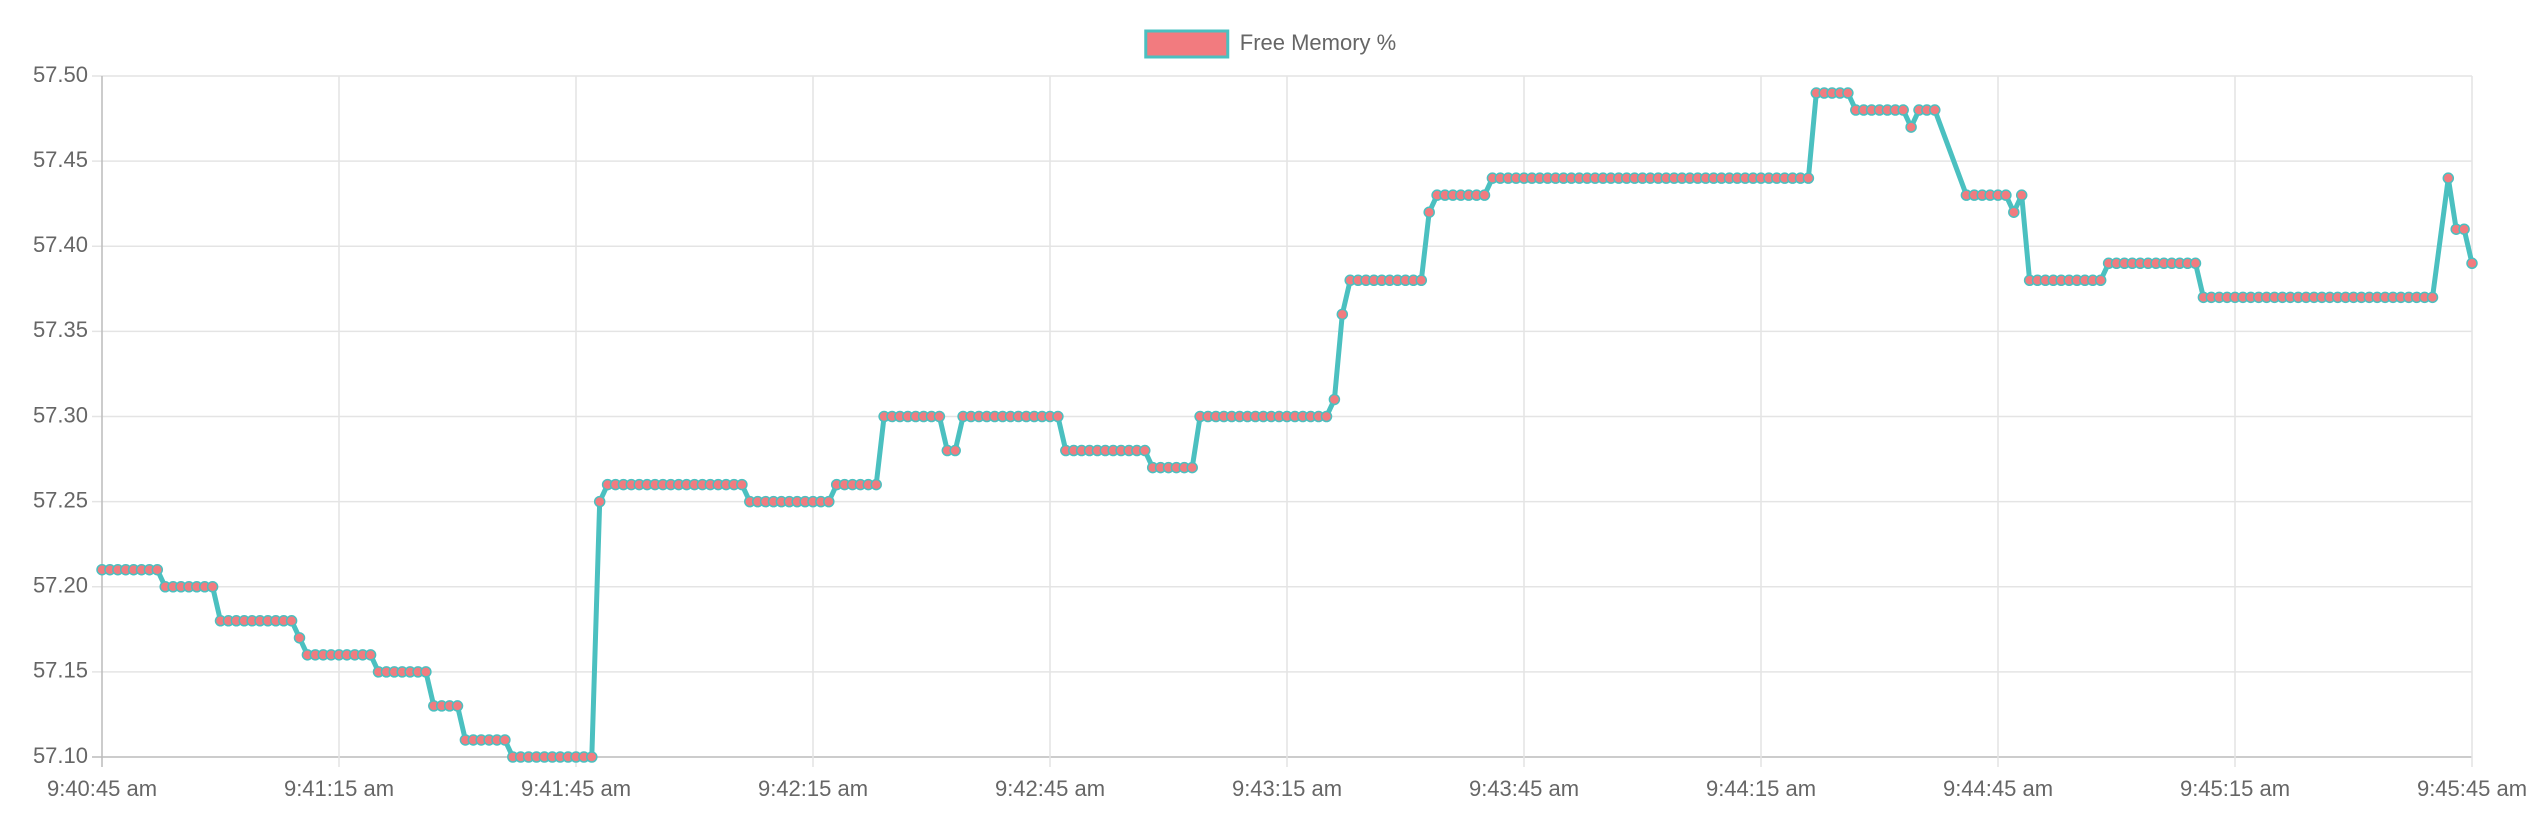 The width and height of the screenshot is (2542, 831). What do you see at coordinates (60, 499) in the screenshot?
I see `y-tick-label: 57.25` at bounding box center [60, 499].